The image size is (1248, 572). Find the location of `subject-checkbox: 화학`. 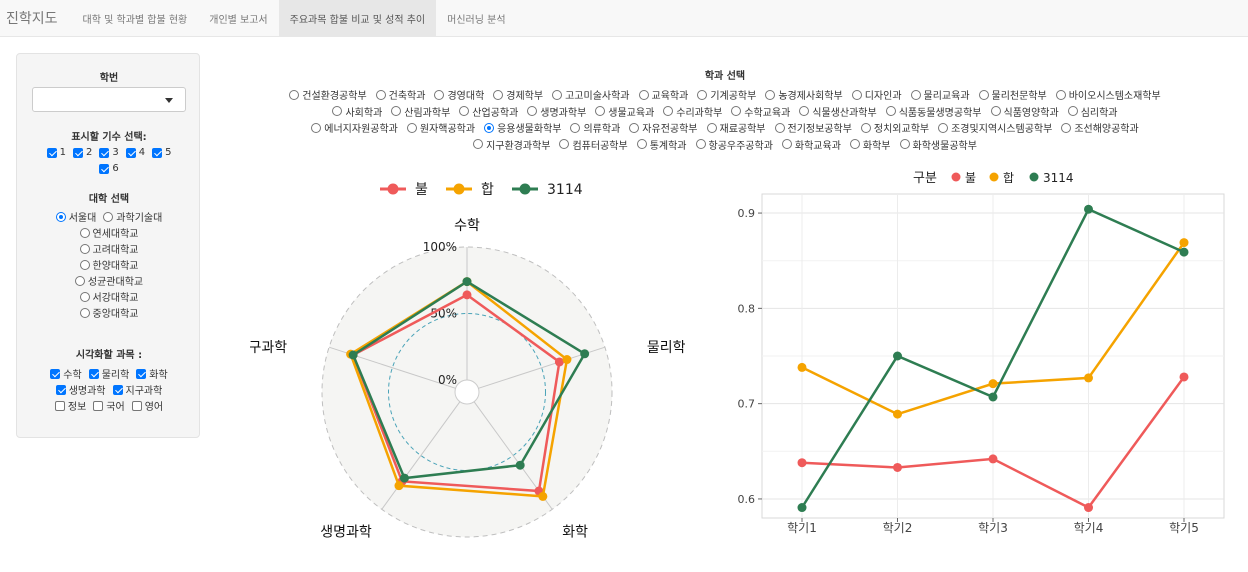

subject-checkbox: 화학 is located at coordinates (152, 373).